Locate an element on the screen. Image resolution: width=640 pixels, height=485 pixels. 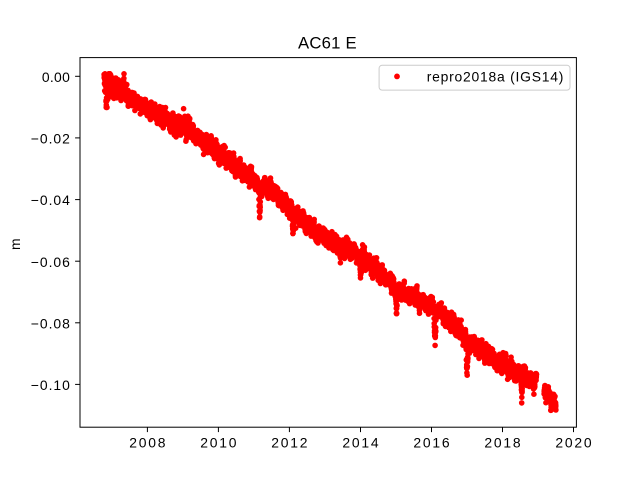
svg-text: 2018 is located at coordinates (502, 443).